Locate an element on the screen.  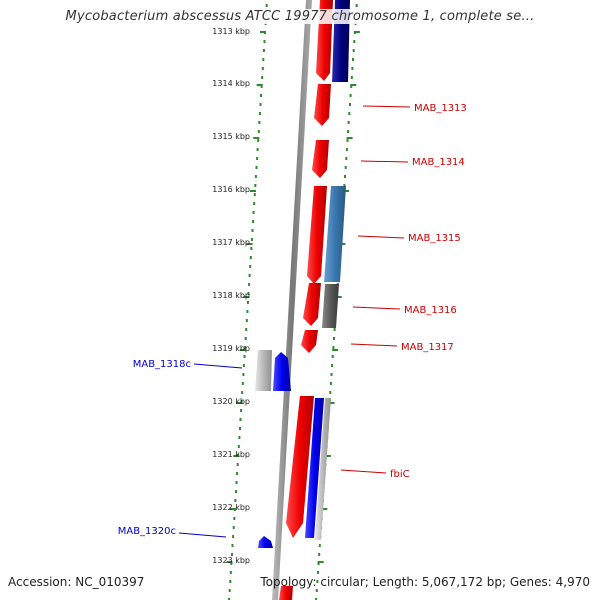
left-dotted-track is located at coordinates (247, 302).